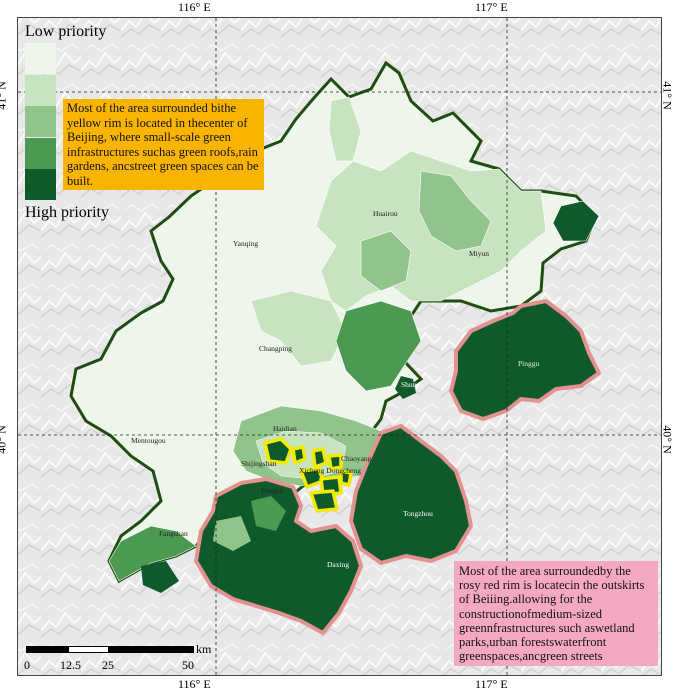 Image resolution: width=678 pixels, height=693 pixels. Describe the element at coordinates (491, 684) in the screenshot. I see `lon-label-117-bottom: 117° E` at that location.